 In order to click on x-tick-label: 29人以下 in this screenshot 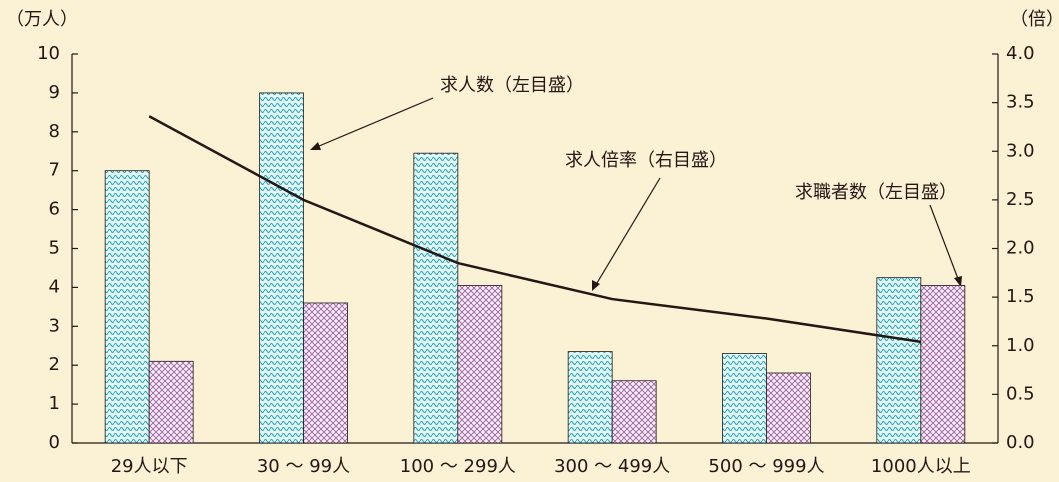, I will do `click(149, 466)`.